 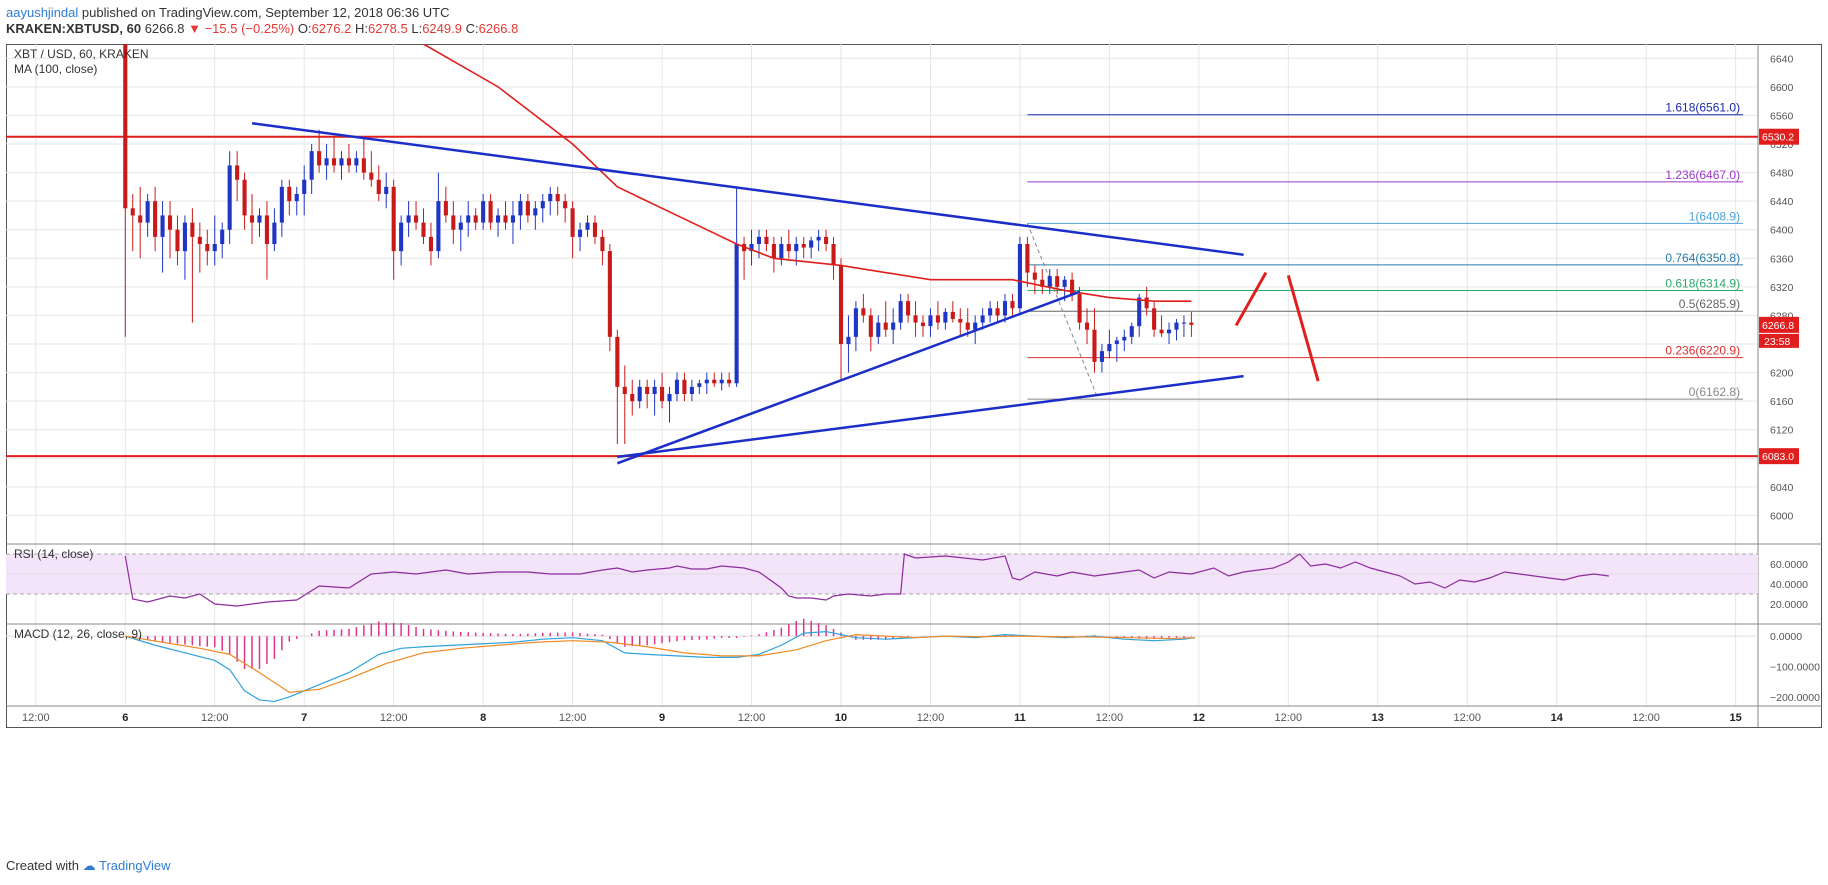 I want to click on high-label: H:, so click(x=361, y=28).